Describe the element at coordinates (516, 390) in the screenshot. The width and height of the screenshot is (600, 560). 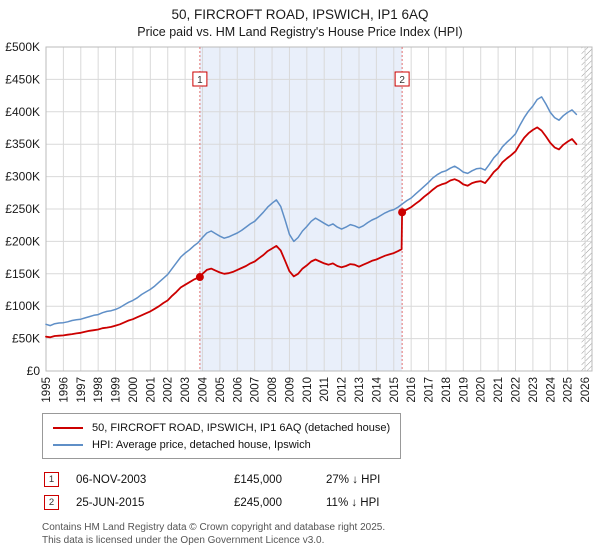
I see `x-axis-label: 2022` at that location.